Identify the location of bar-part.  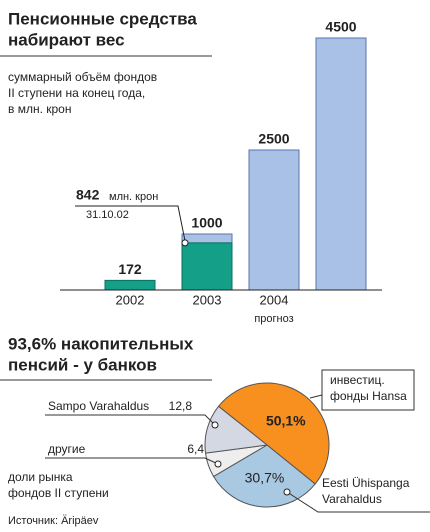
(207, 266).